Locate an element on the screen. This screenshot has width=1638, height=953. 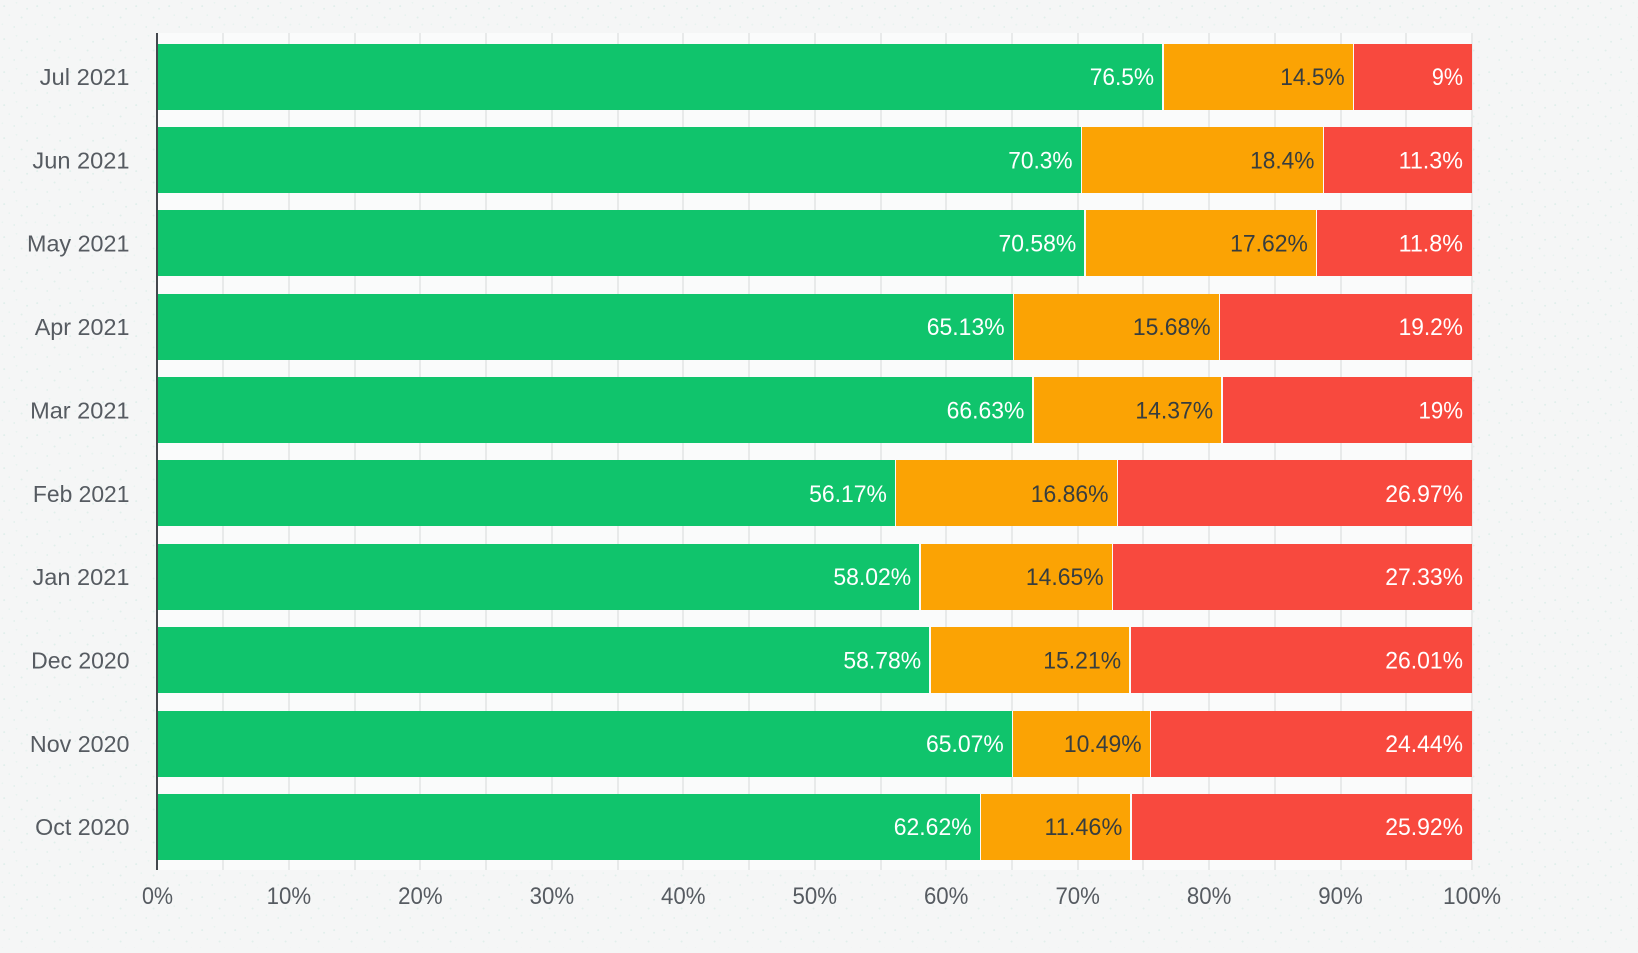
svg-text: 90% is located at coordinates (1340, 896).